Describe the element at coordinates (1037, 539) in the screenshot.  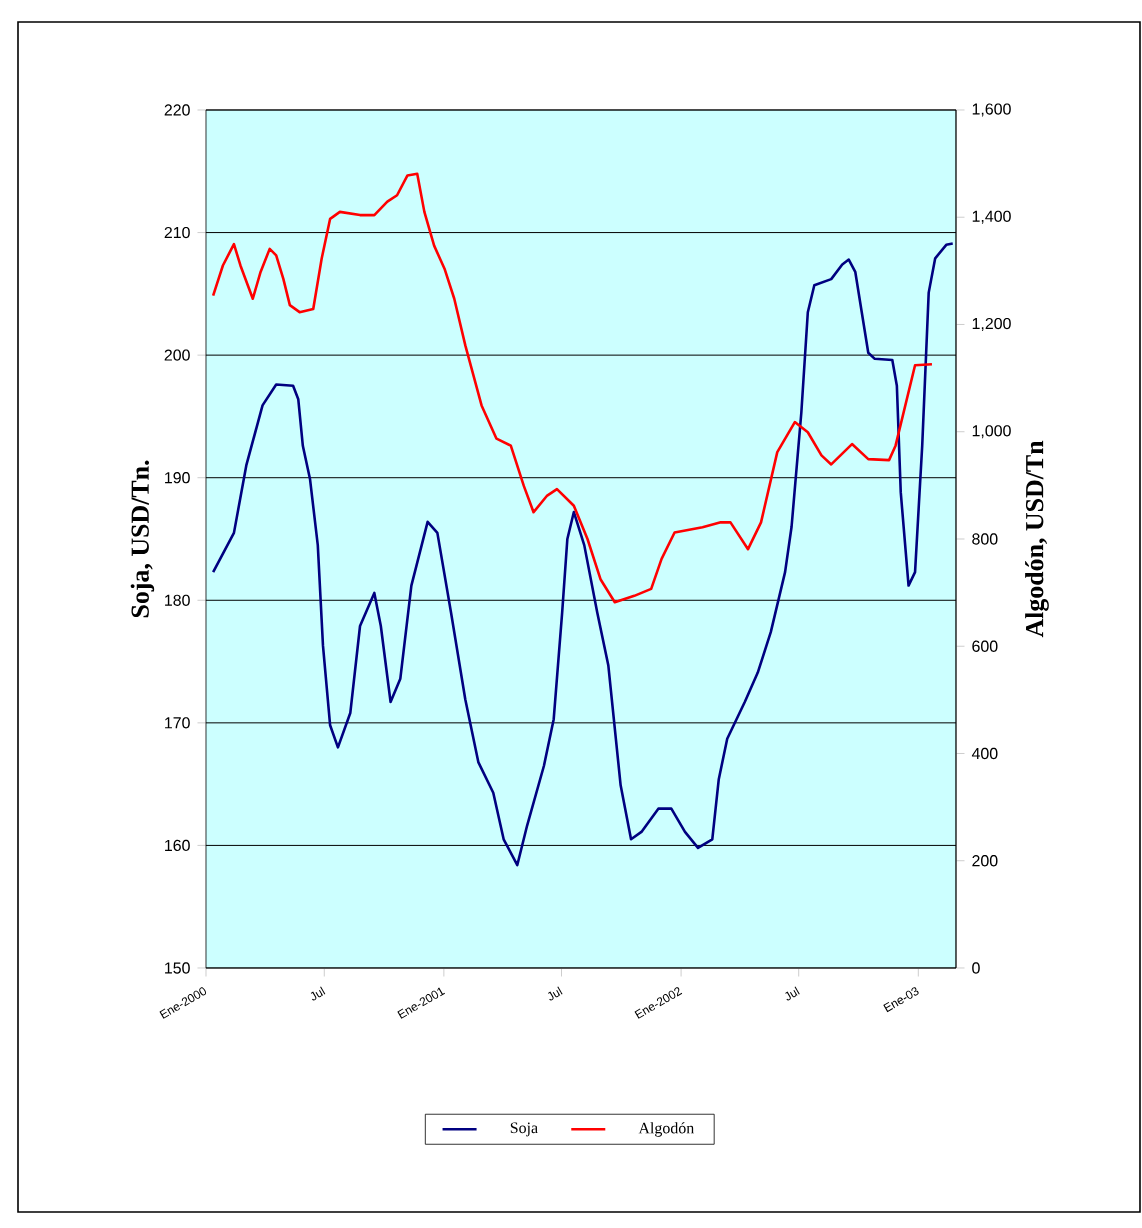
I see `y2-axis-title: Algodón, USD/Tn` at that location.